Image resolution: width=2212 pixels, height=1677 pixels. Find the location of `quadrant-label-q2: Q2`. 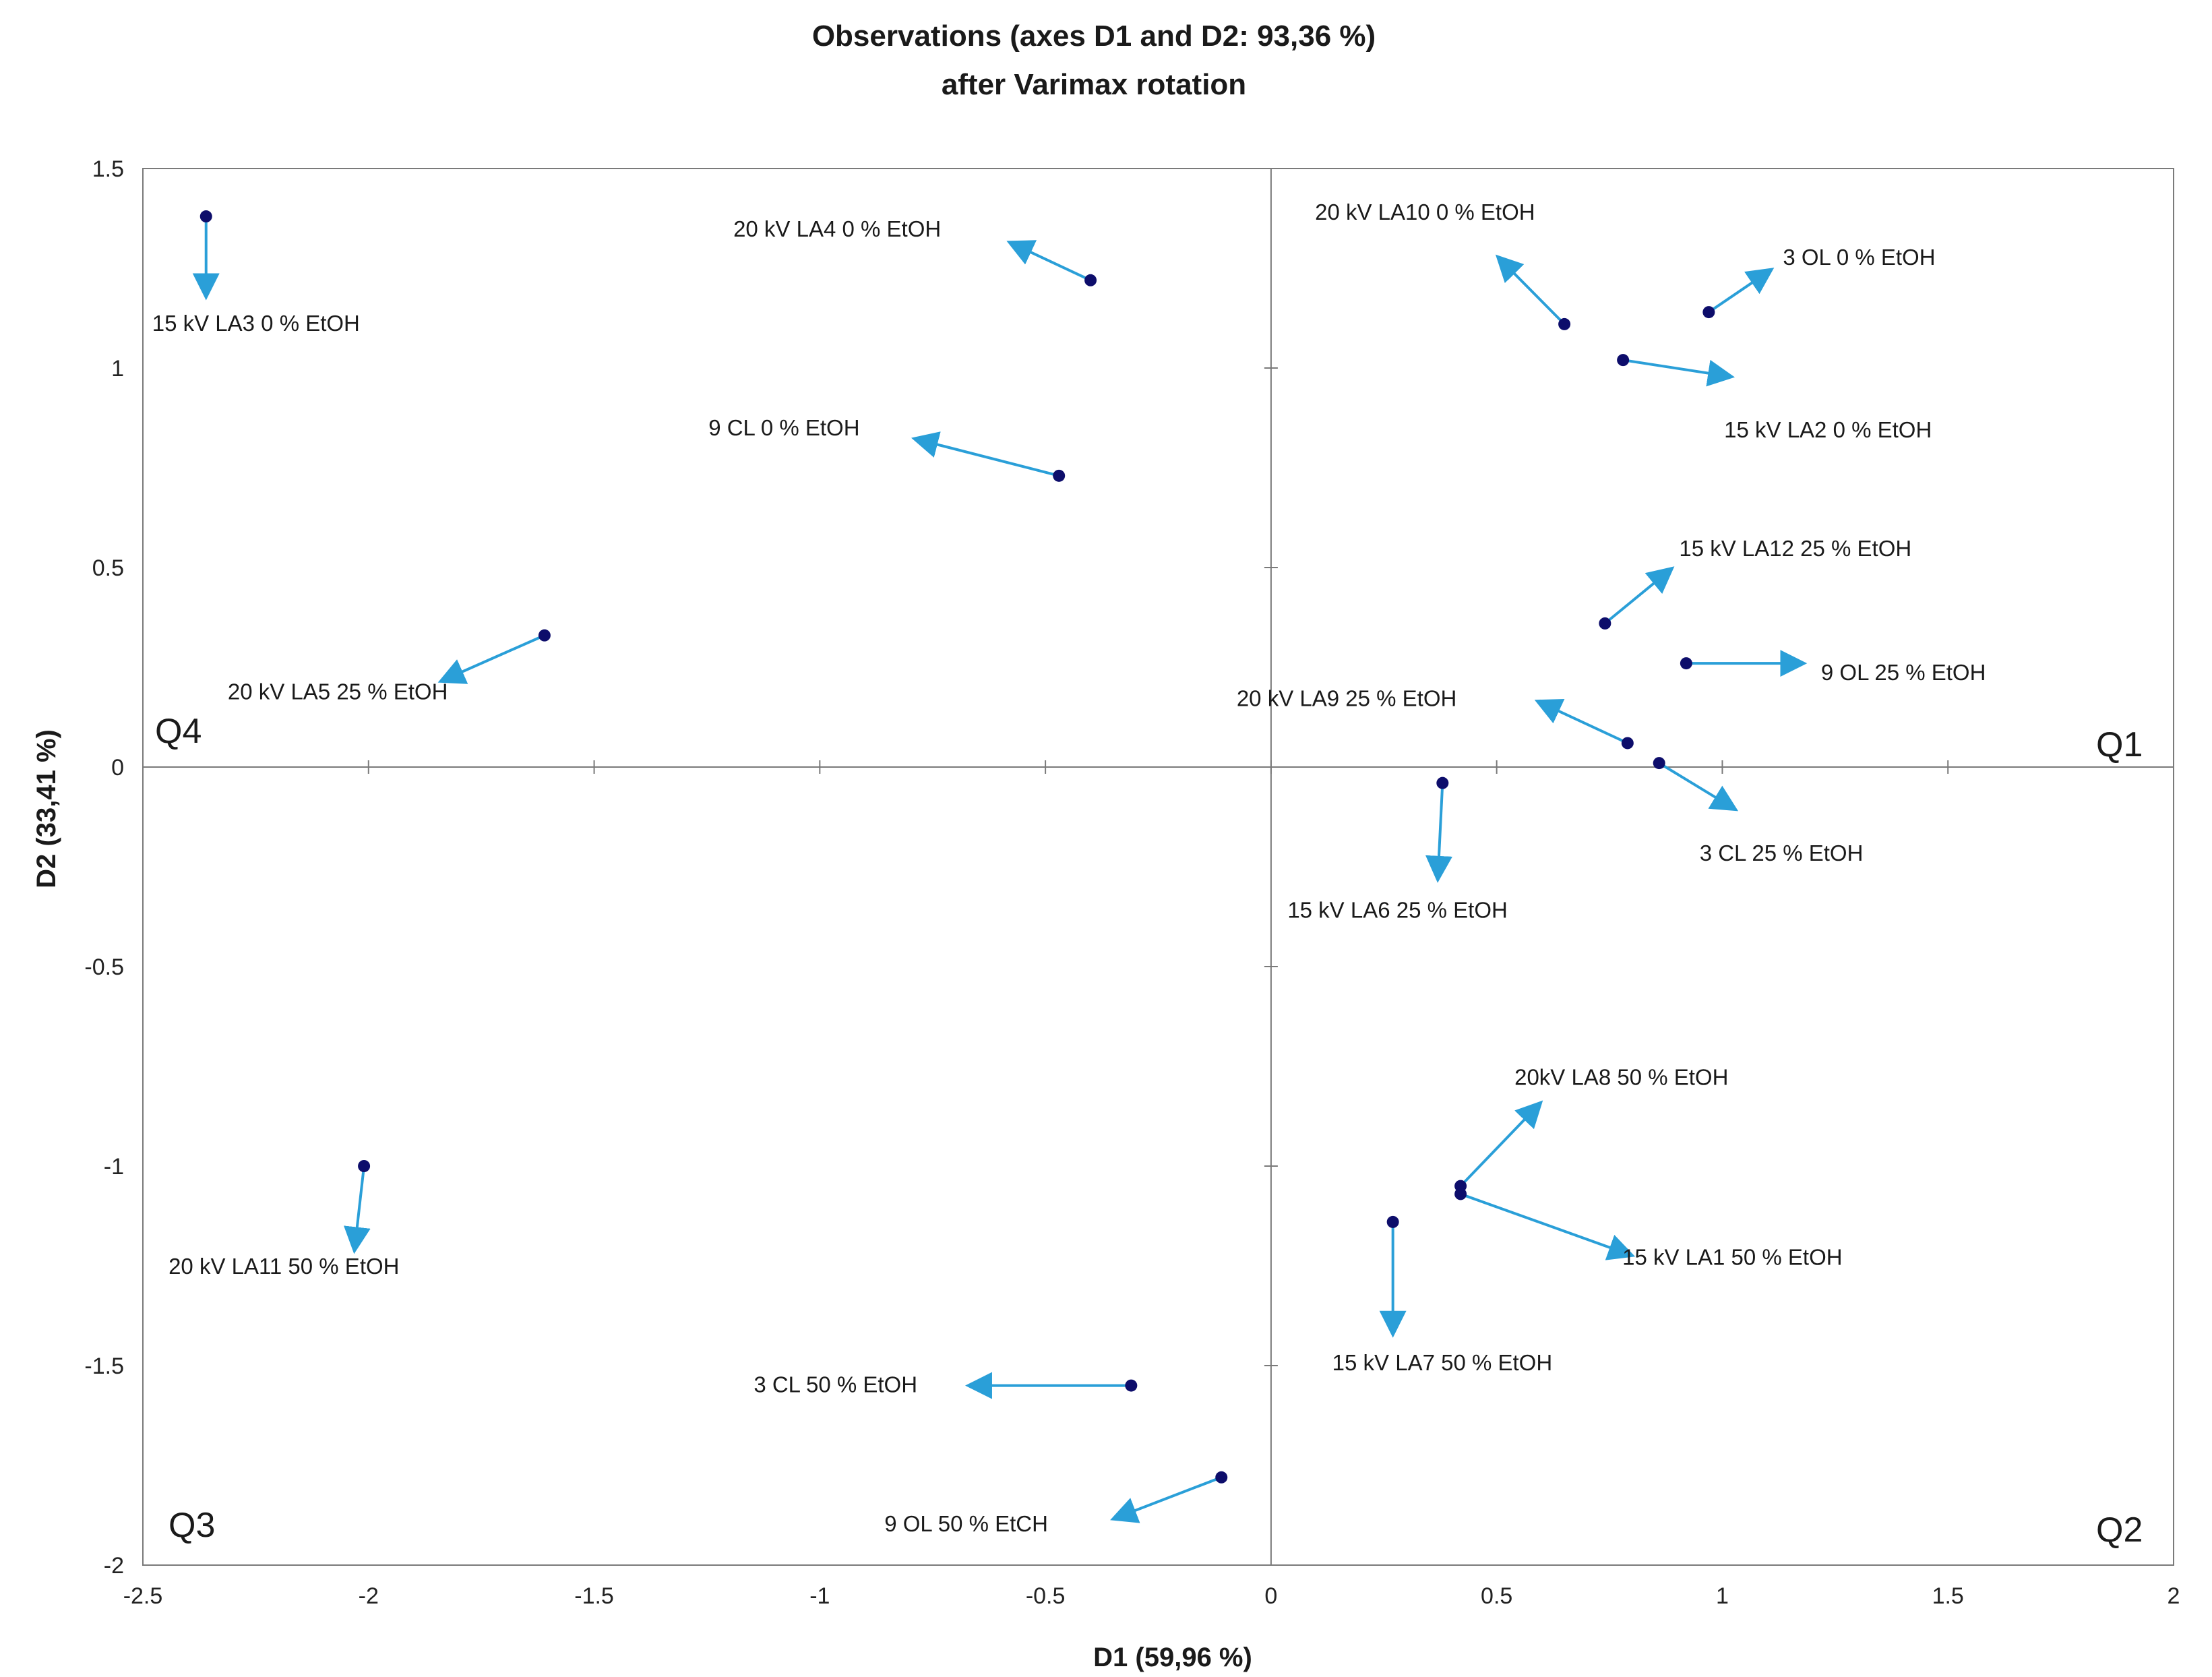

quadrant-label-q2: Q2 is located at coordinates (2119, 1531).